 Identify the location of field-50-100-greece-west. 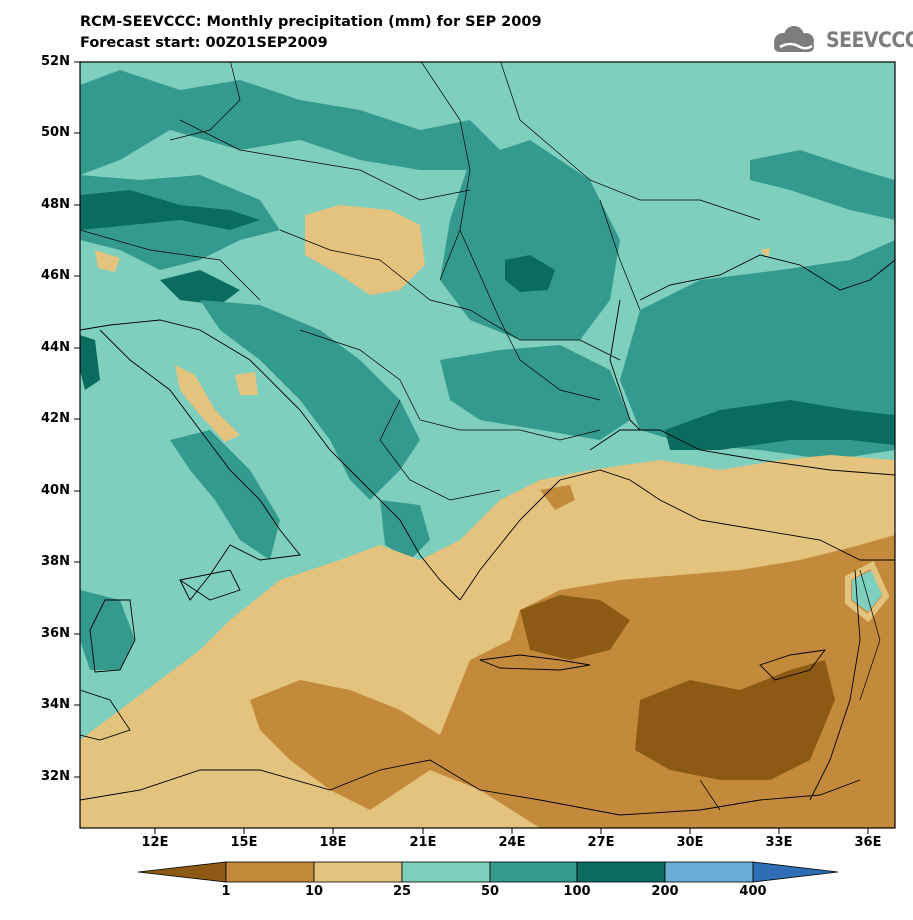
(405, 530).